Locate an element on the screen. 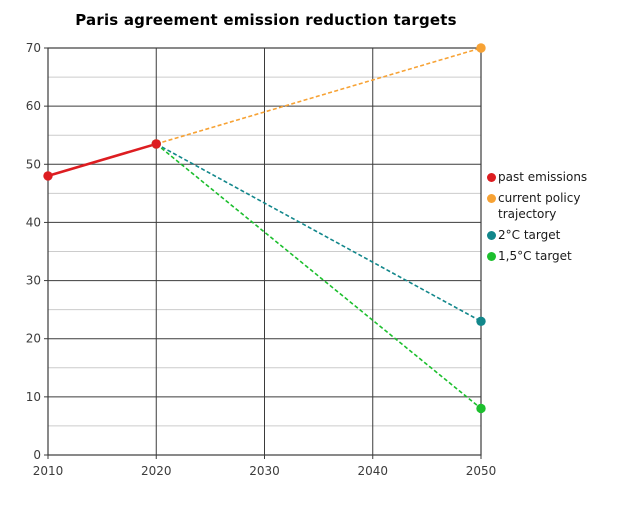 The width and height of the screenshot is (623, 519). legend-item-1: current policy trajectory is located at coordinates (546, 206).